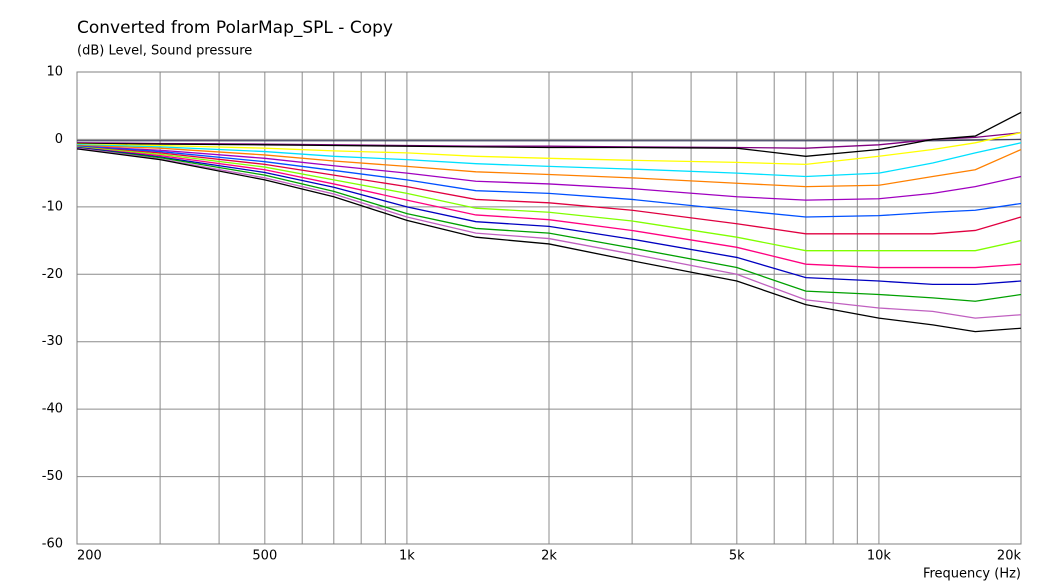 This screenshot has height=587, width=1050. I want to click on x-tick-label: 200, so click(89, 556).